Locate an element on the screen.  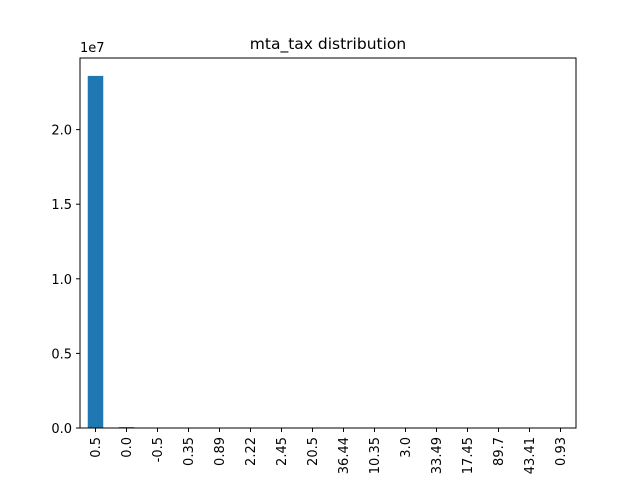
x-tick-label-2: -0.5 is located at coordinates (158, 449).